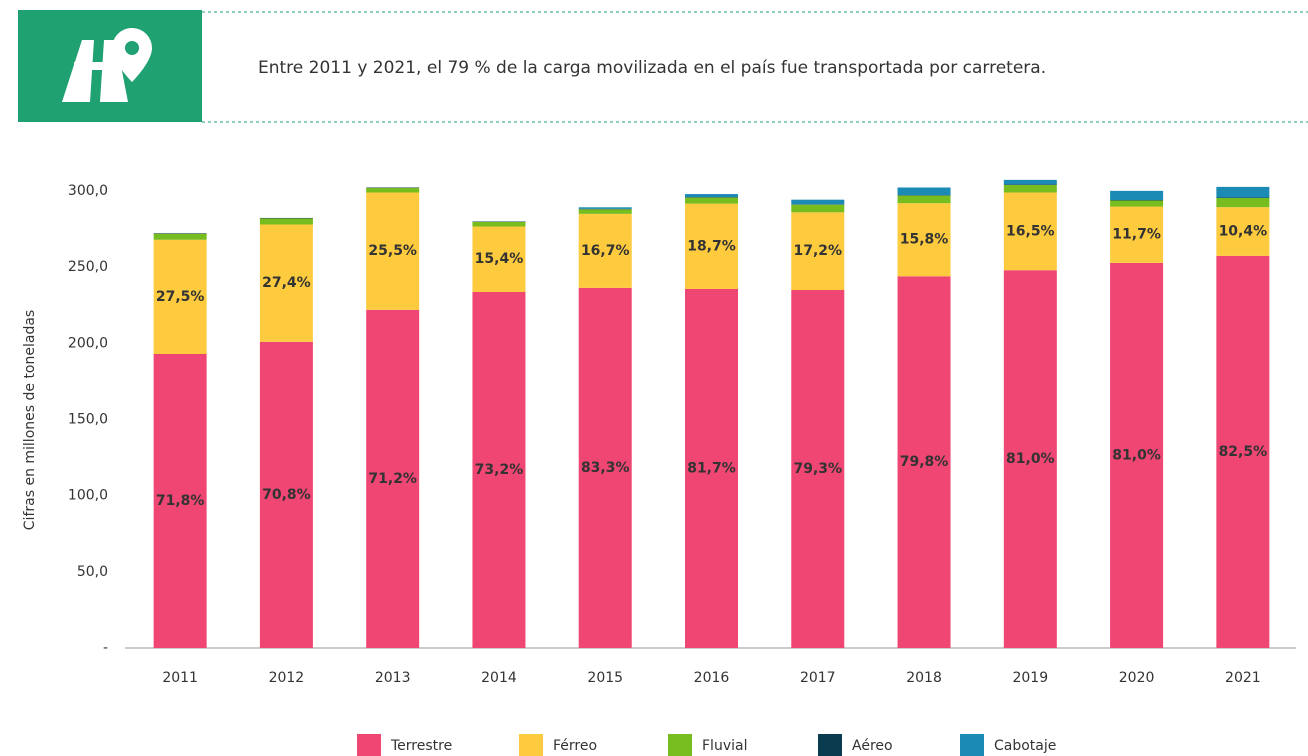 Image resolution: width=1308 pixels, height=756 pixels. What do you see at coordinates (1243, 678) in the screenshot?
I see `x-tick-label: 2021` at bounding box center [1243, 678].